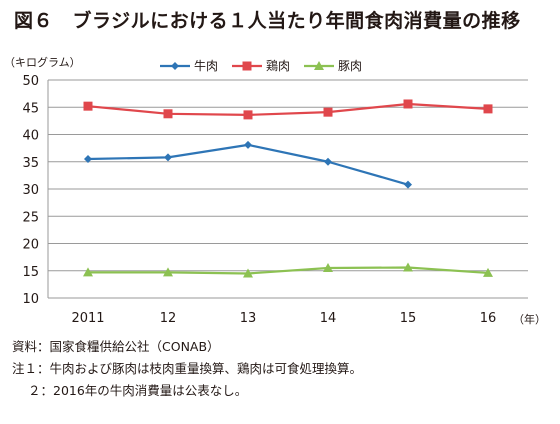  What do you see at coordinates (30, 217) in the screenshot?
I see `y-tick-label: 25` at bounding box center [30, 217].